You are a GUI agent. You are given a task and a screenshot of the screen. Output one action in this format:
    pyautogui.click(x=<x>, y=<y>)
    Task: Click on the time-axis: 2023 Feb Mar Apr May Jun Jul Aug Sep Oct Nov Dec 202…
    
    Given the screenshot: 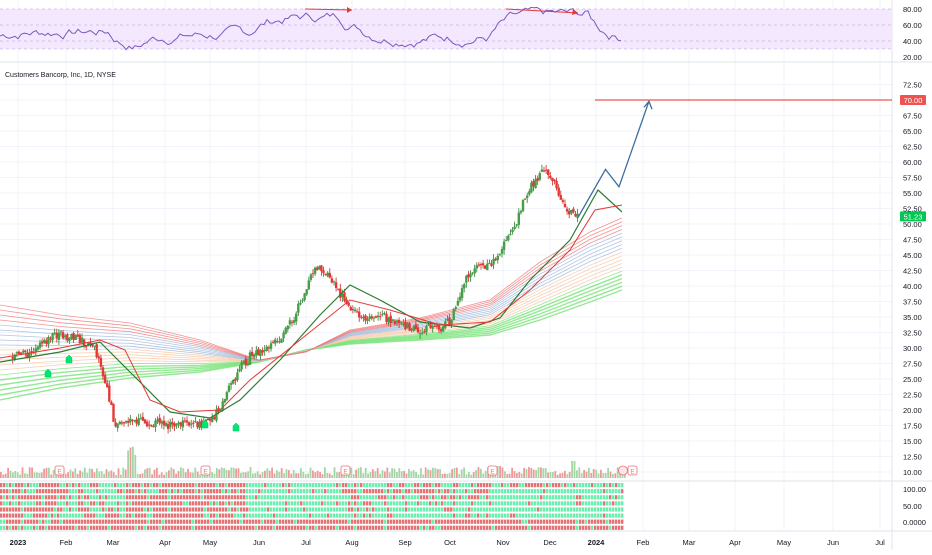 What is the action you would take?
    pyautogui.click(x=447, y=542)
    